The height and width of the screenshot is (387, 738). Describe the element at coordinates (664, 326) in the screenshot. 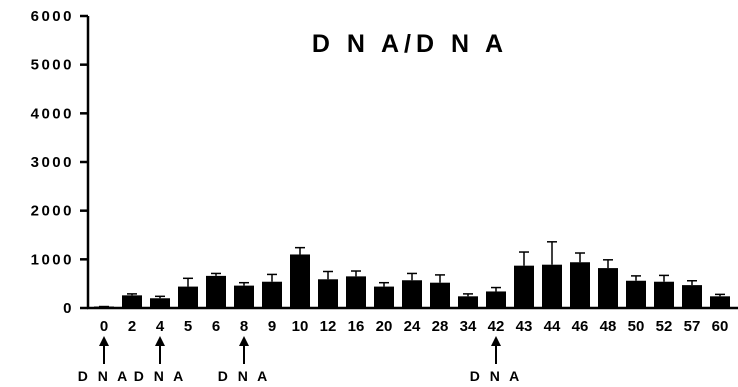

I see `x-tick-label: 52` at that location.